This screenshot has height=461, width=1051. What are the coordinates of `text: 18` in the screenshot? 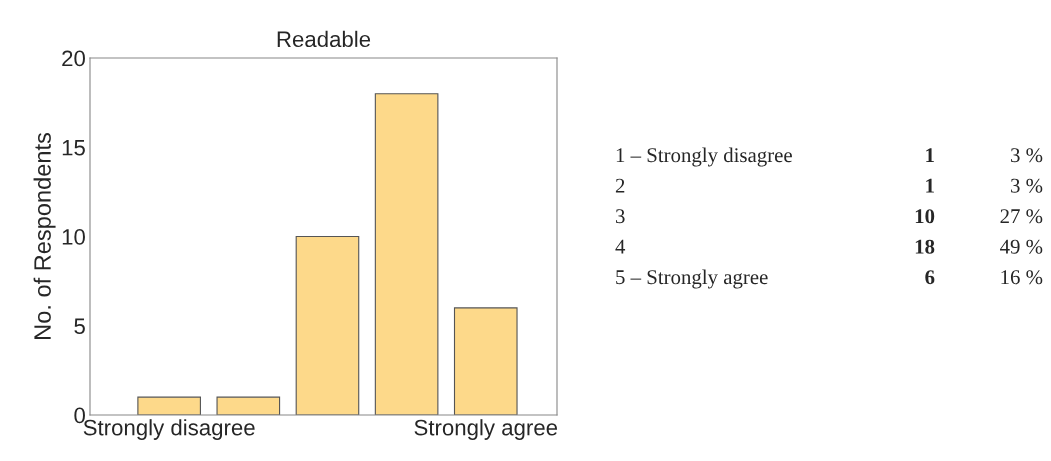 It's located at (925, 246).